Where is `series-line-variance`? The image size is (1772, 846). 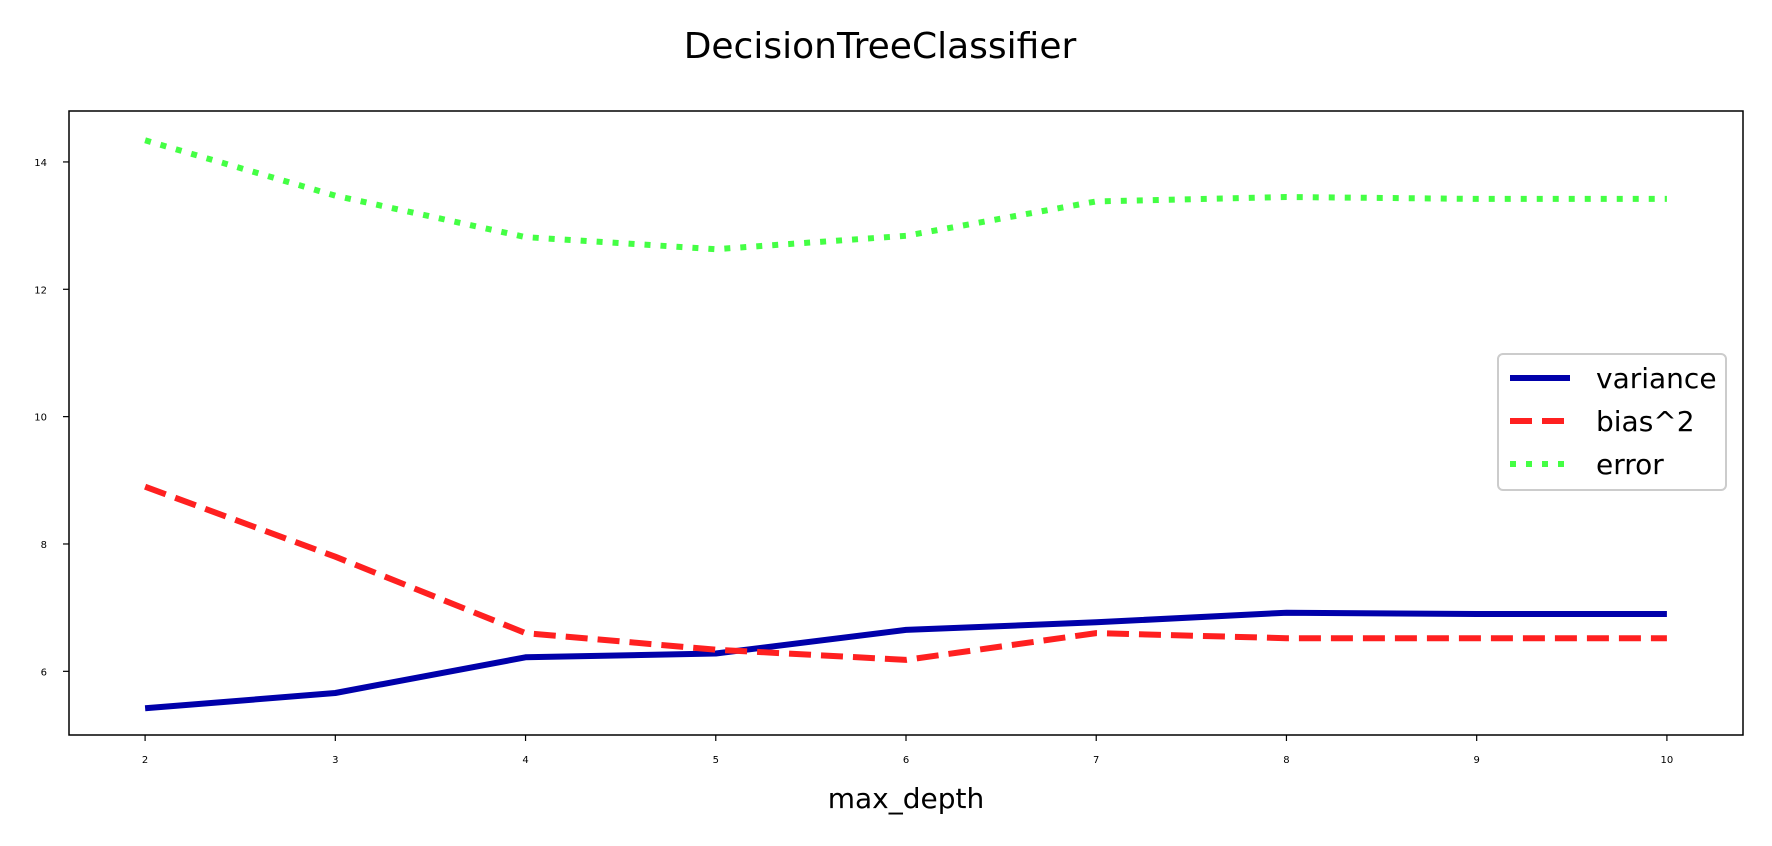
series-line-variance is located at coordinates (905, 660).